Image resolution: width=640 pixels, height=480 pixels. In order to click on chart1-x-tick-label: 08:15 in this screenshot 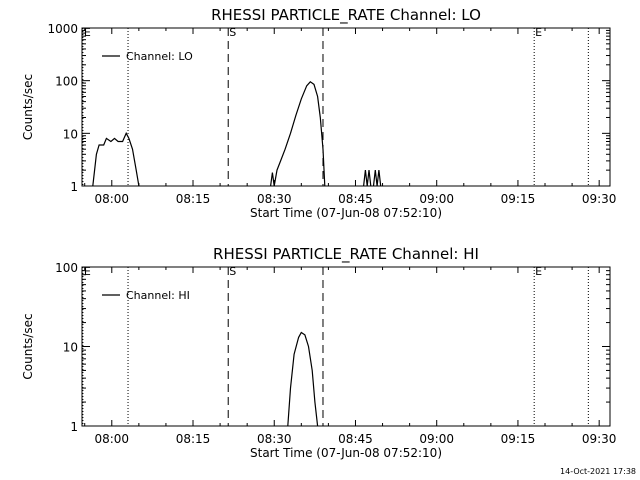, I will do `click(193, 199)`.